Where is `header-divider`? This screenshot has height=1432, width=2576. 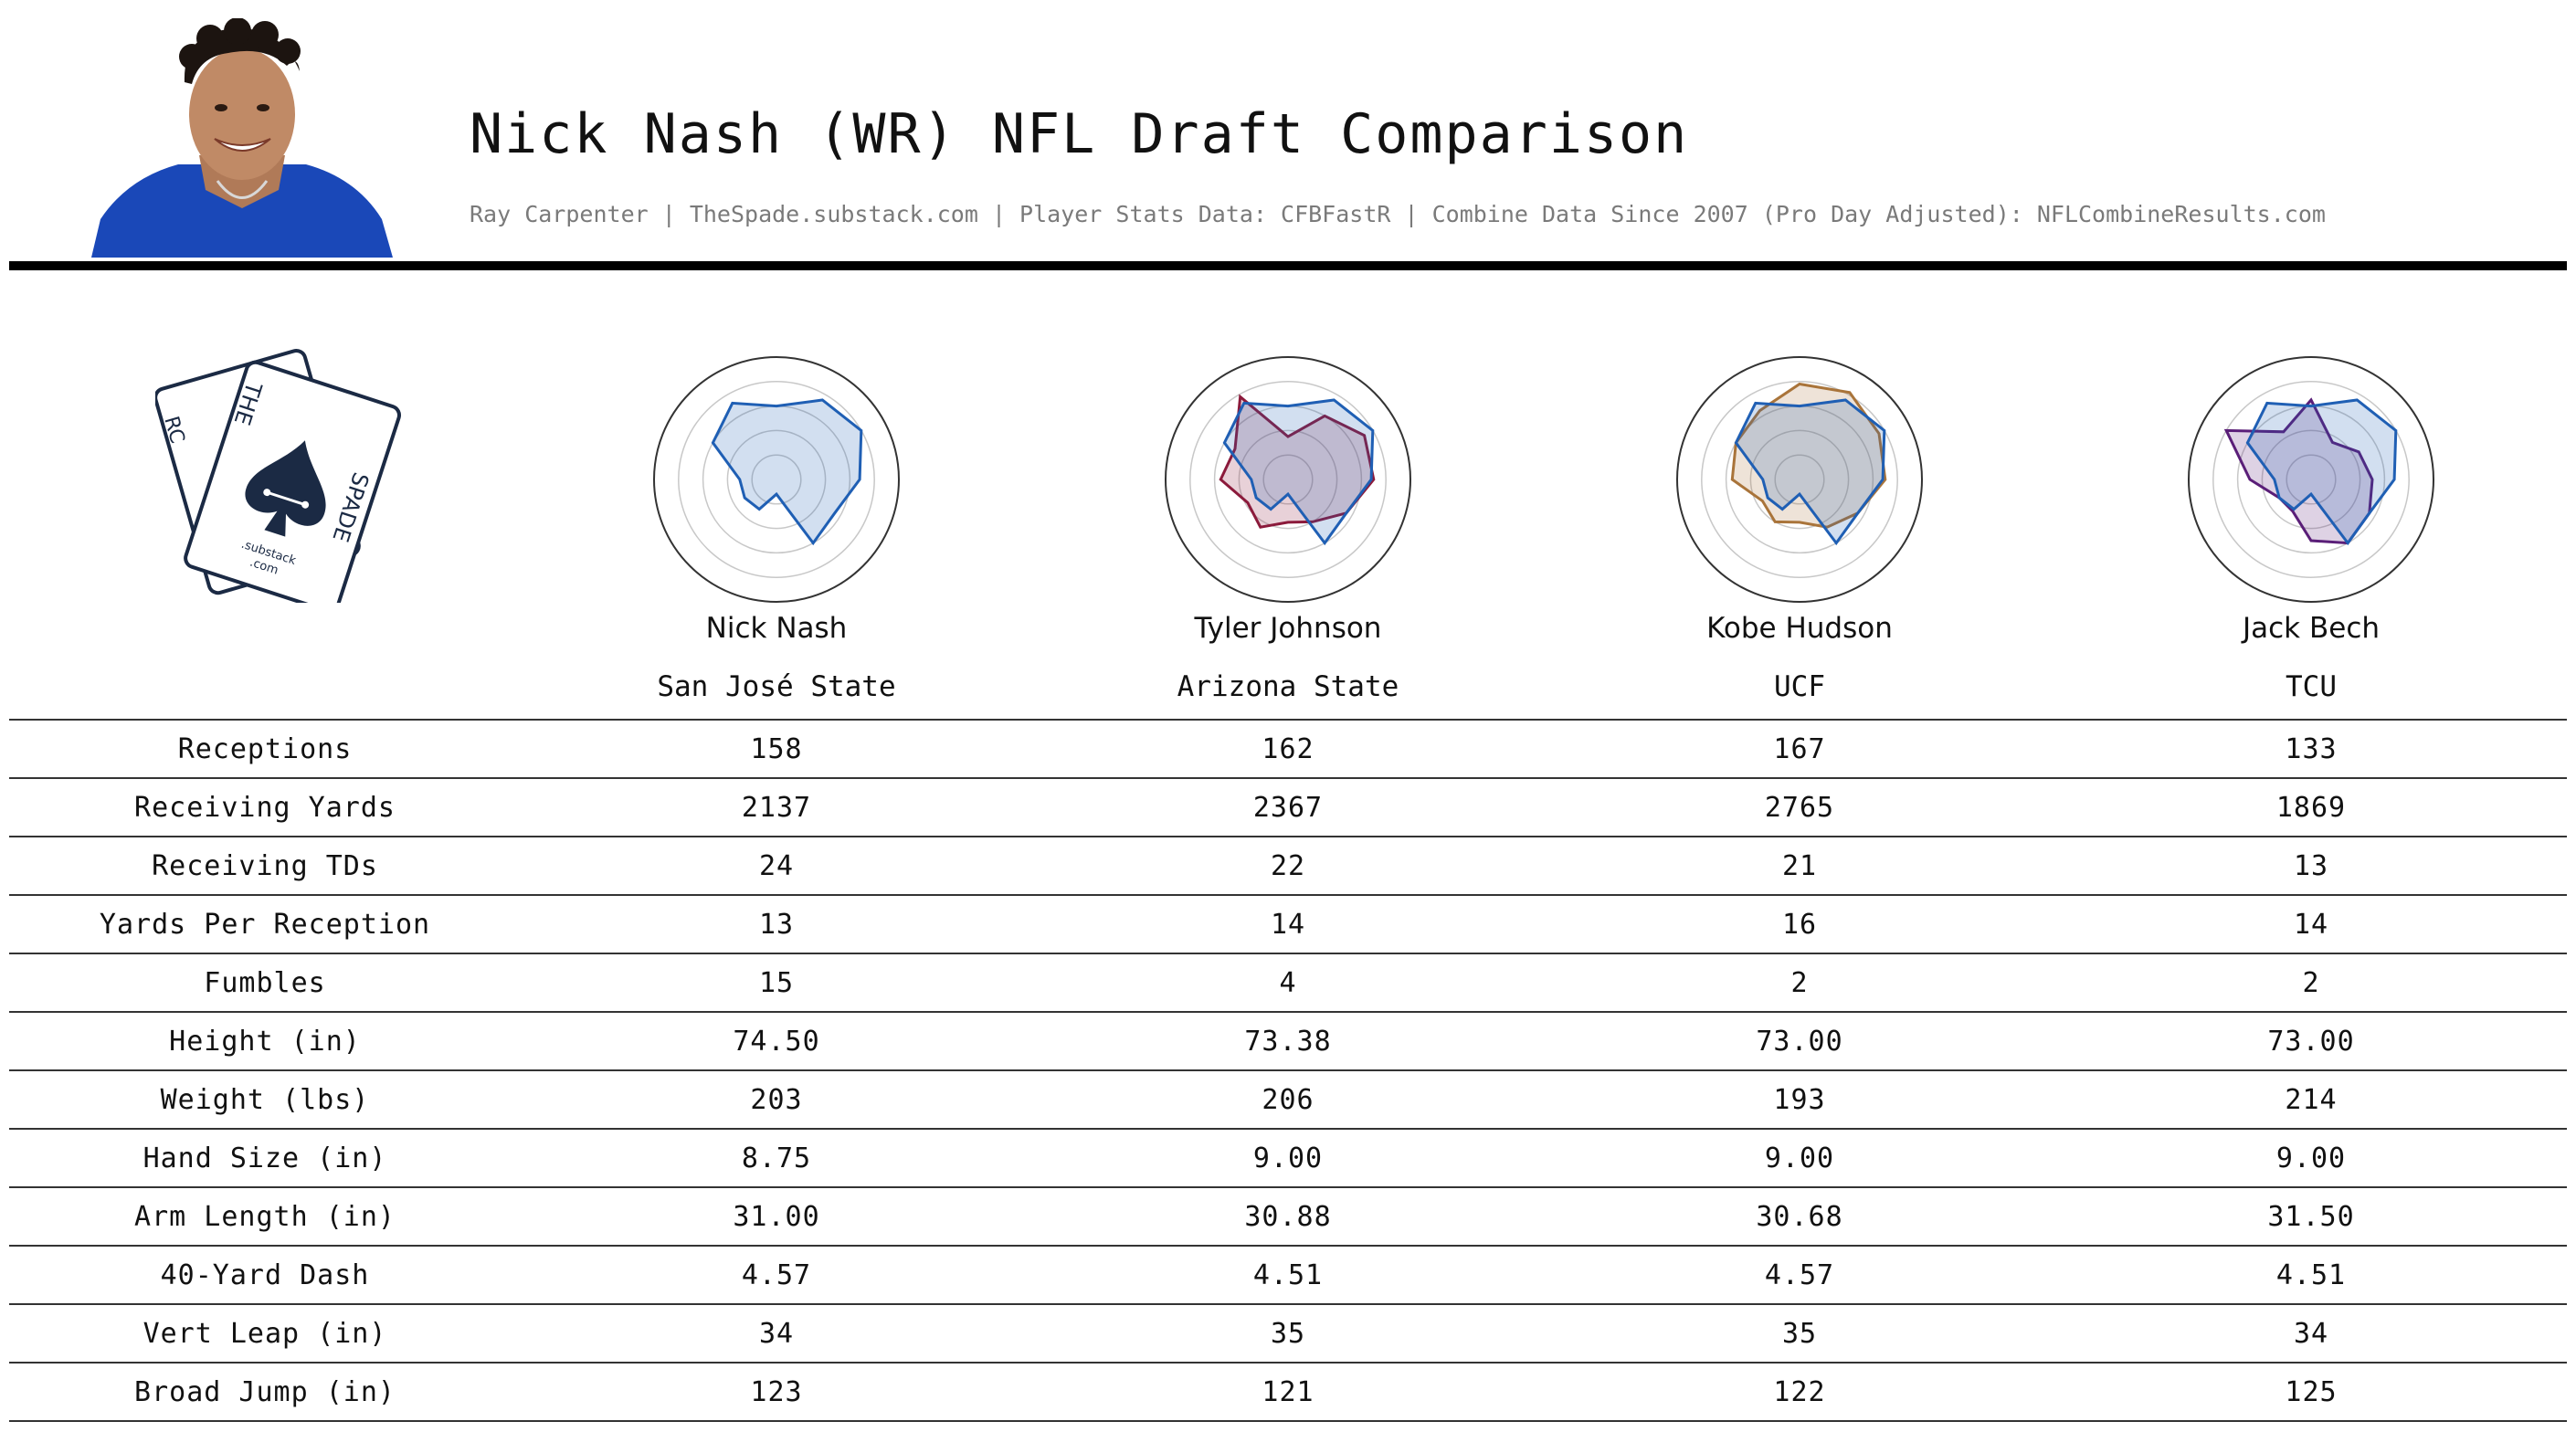
header-divider is located at coordinates (1288, 265).